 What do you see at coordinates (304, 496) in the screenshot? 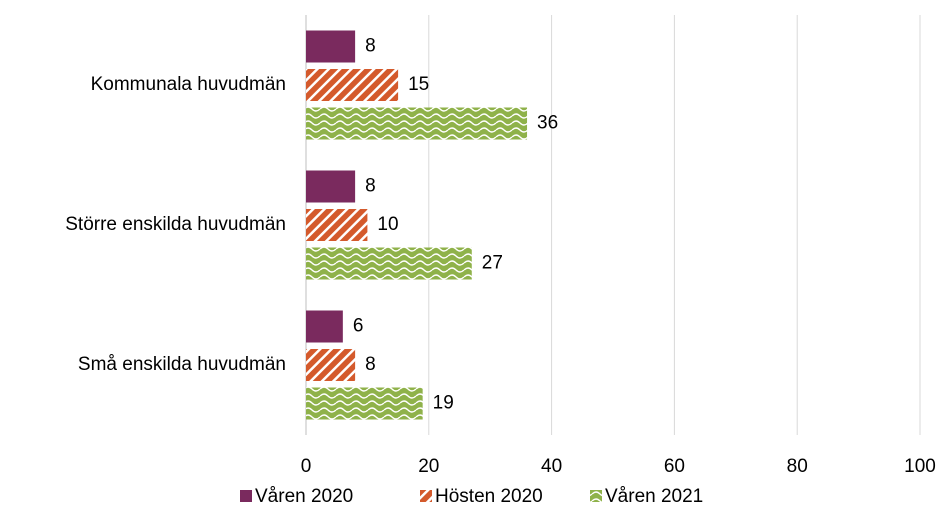
I see `legend-label: Våren 2020` at bounding box center [304, 496].